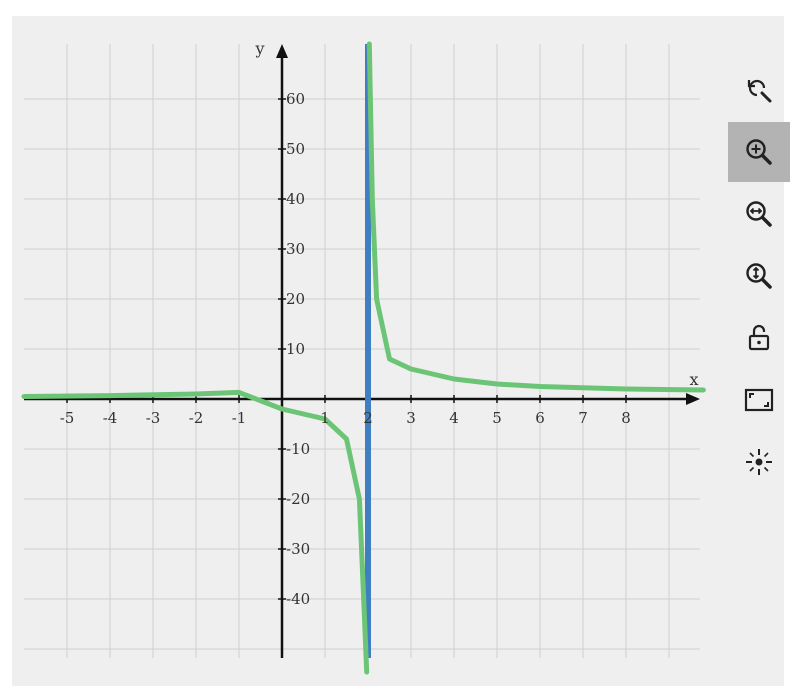 The height and width of the screenshot is (698, 800). Describe the element at coordinates (295, 149) in the screenshot. I see `y-tick-label: 50` at that location.